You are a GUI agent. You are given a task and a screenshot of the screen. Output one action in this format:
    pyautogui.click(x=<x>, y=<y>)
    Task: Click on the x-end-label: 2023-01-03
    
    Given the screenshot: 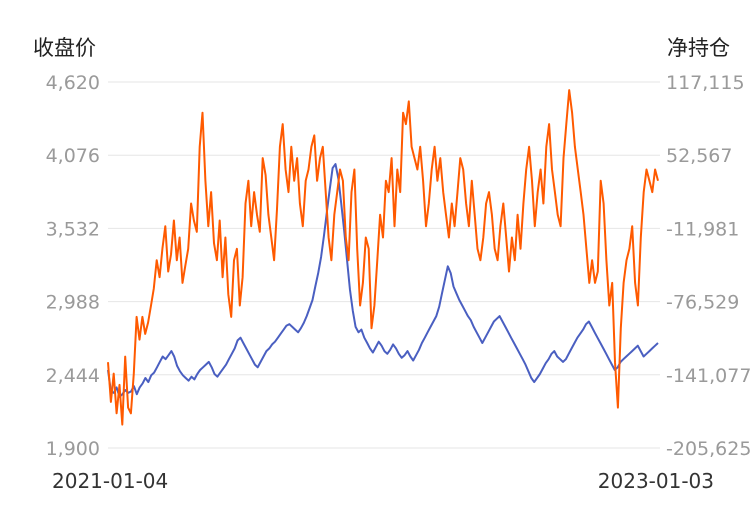 What is the action you would take?
    pyautogui.click(x=656, y=481)
    